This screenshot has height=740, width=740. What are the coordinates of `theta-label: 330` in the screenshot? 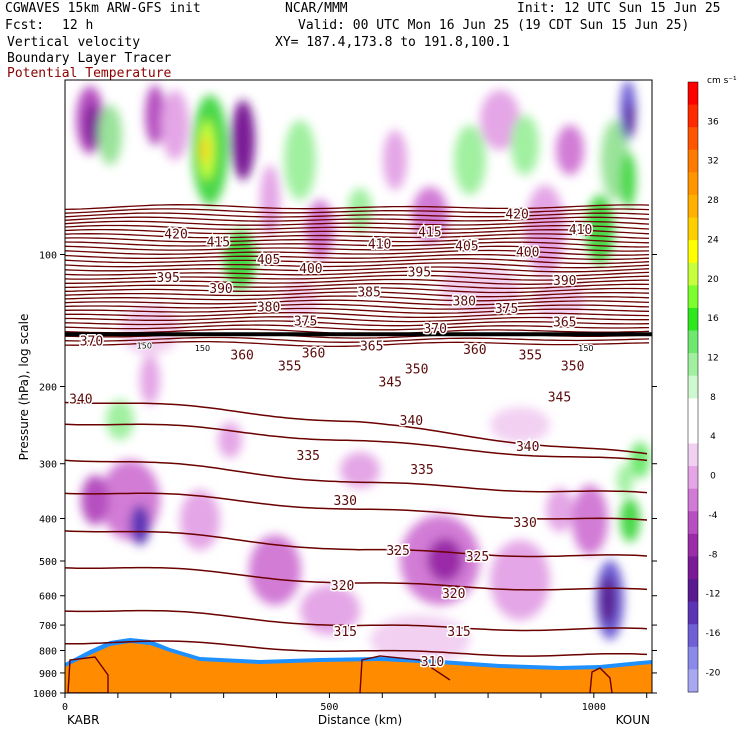 It's located at (345, 501).